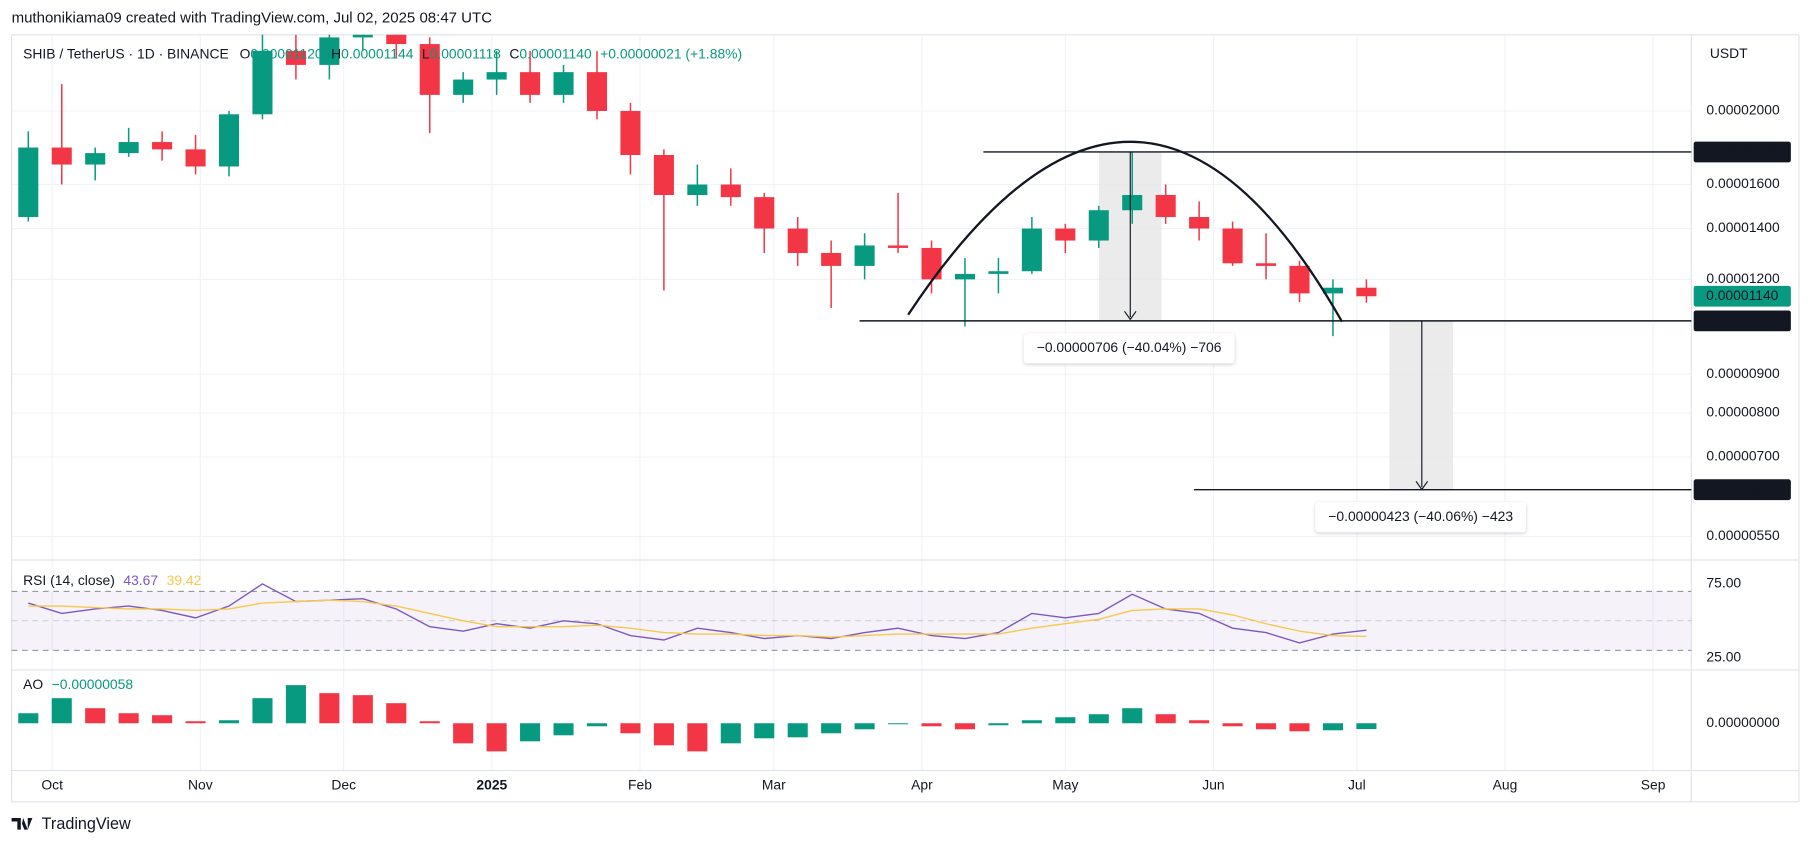 The height and width of the screenshot is (847, 1814). I want to click on rsi-title: RSI (14, close), so click(69, 580).